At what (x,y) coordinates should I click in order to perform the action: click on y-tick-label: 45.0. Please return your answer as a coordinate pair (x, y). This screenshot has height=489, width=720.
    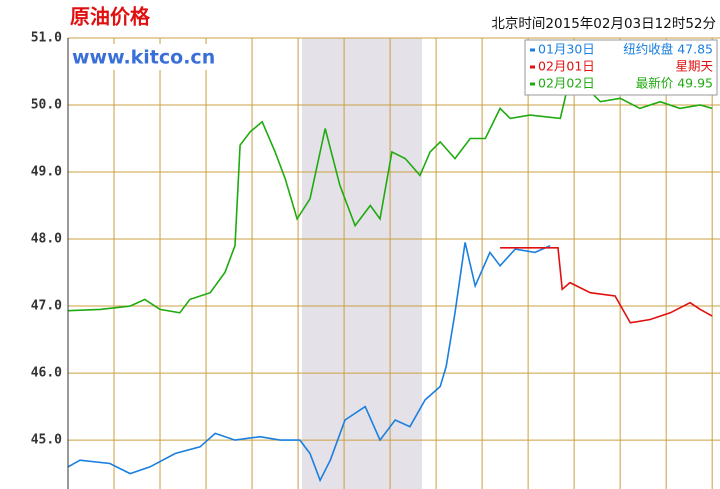
    Looking at the image, I should click on (46, 440).